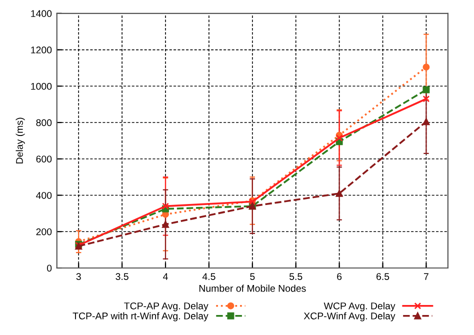 The image size is (474, 335). Describe the element at coordinates (252, 288) in the screenshot. I see `x-axis-title: Number of Mobile Nodes` at that location.